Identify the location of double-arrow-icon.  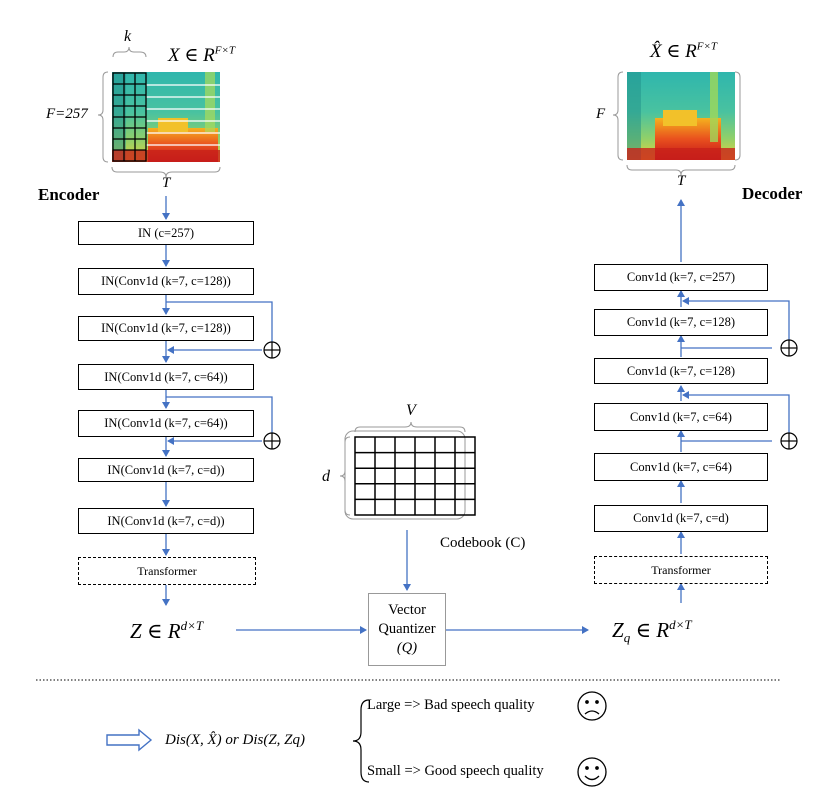
(129, 740).